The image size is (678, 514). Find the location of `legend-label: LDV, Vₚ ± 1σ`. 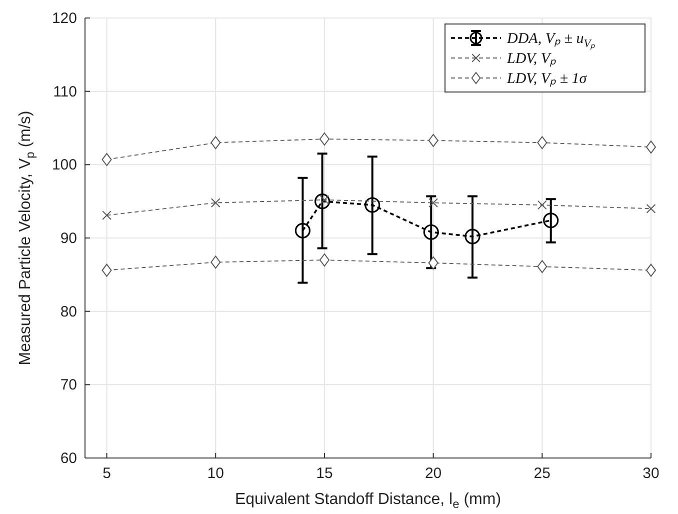

legend-label: LDV, Vₚ ± 1σ is located at coordinates (547, 79).